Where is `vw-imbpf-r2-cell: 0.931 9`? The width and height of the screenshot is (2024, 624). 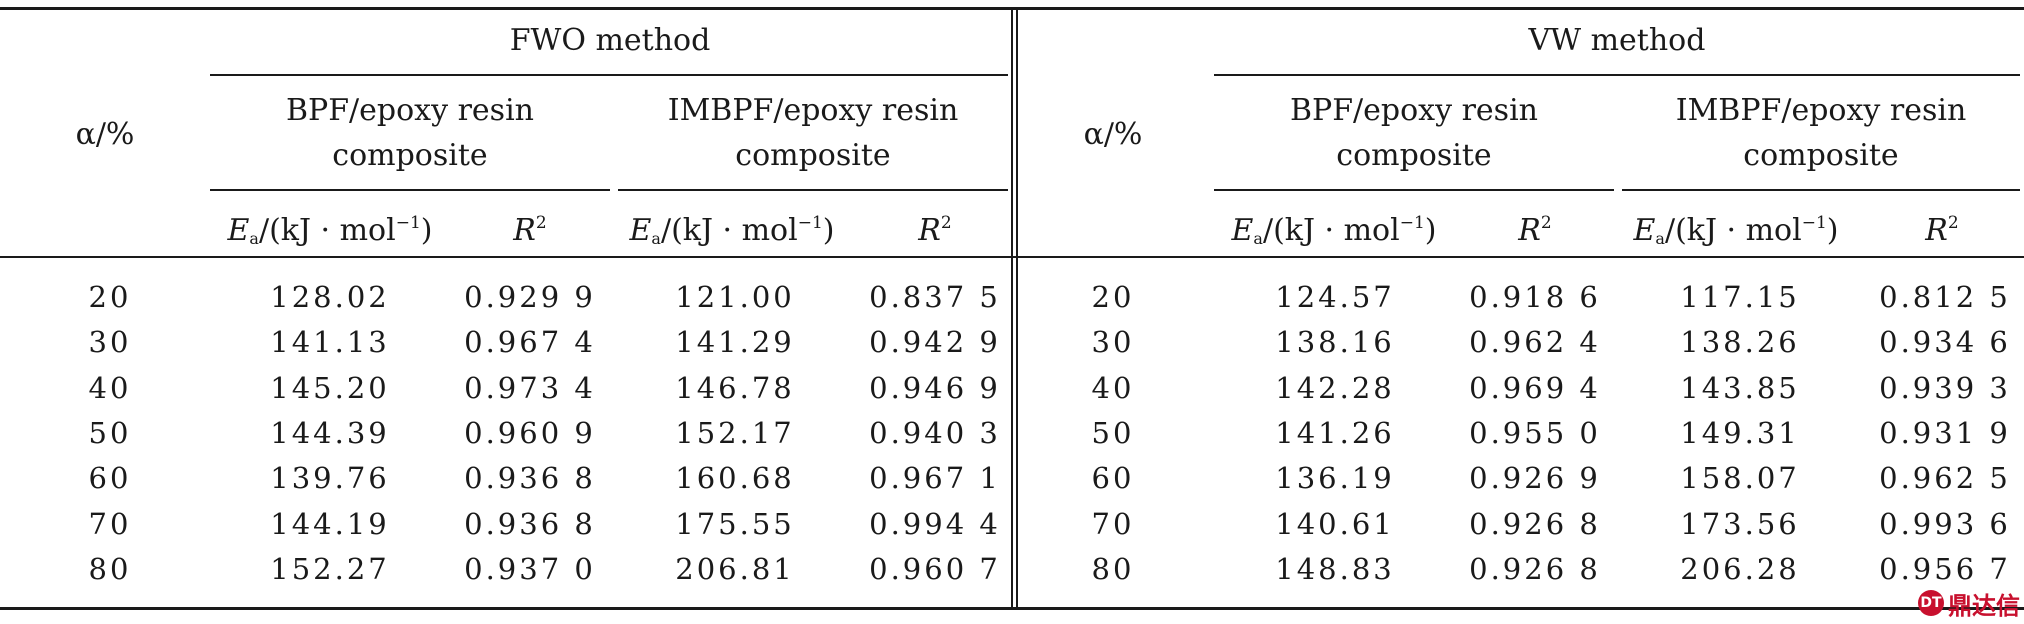 vw-imbpf-r2-cell: 0.931 9 is located at coordinates (1945, 432).